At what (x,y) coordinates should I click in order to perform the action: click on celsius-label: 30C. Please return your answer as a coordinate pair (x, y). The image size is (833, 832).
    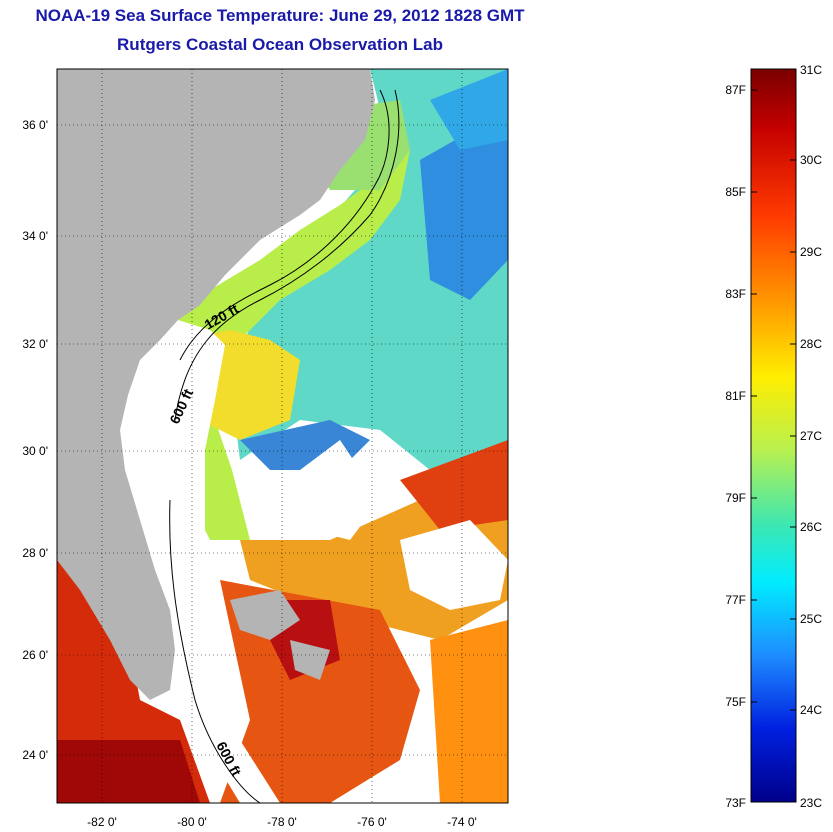
    Looking at the image, I should click on (811, 160).